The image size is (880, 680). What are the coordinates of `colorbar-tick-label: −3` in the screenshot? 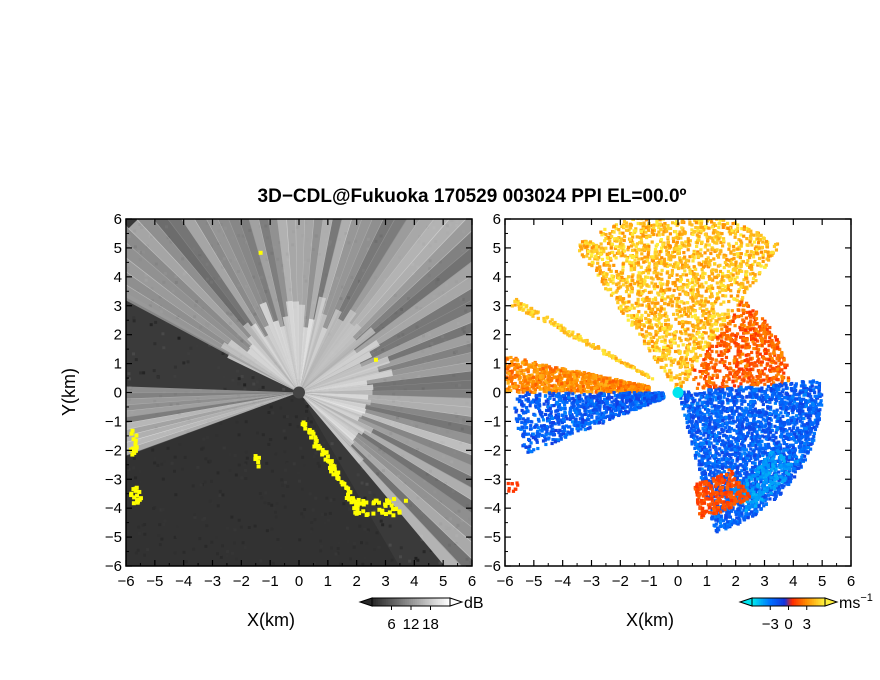 It's located at (770, 624).